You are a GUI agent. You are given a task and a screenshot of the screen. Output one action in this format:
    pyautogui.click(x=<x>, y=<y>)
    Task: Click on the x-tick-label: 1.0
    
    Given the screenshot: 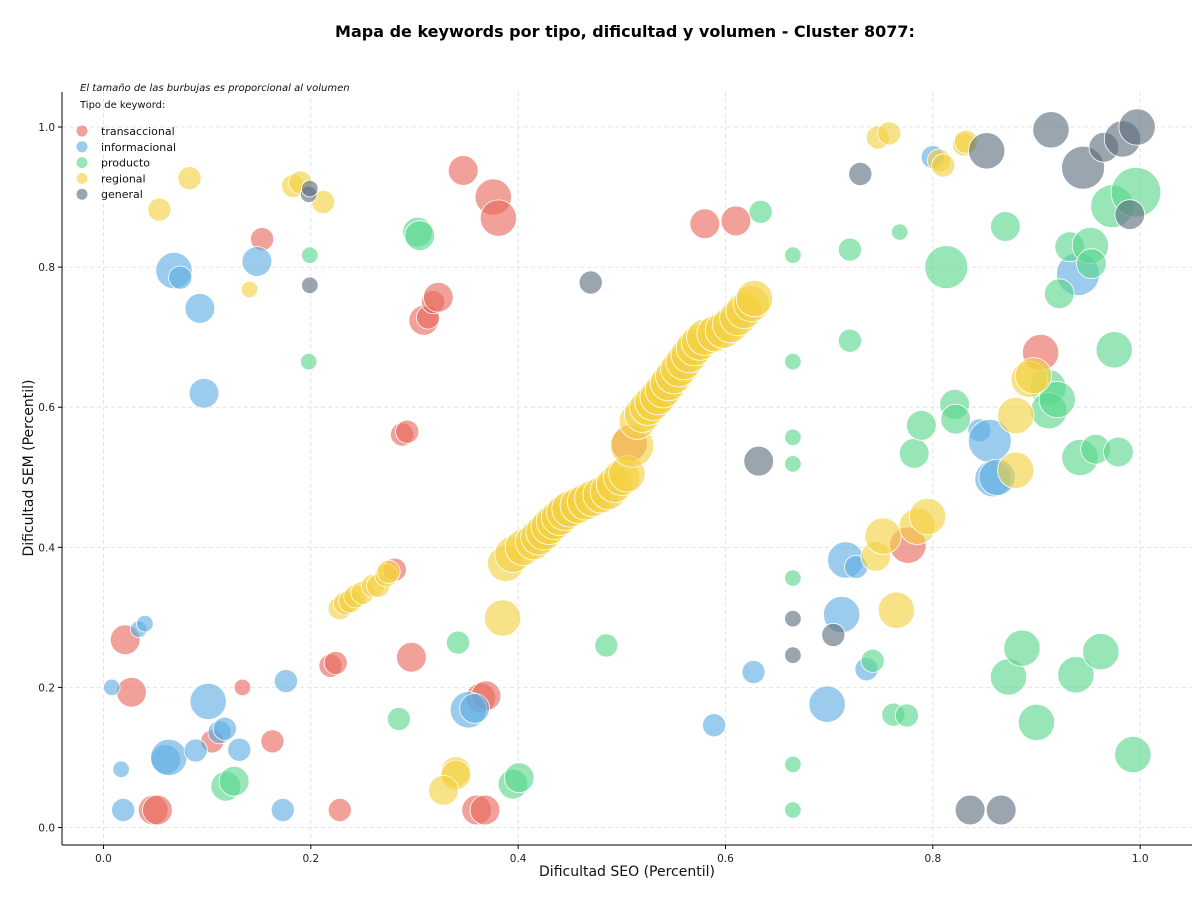 What is the action you would take?
    pyautogui.click(x=1140, y=859)
    